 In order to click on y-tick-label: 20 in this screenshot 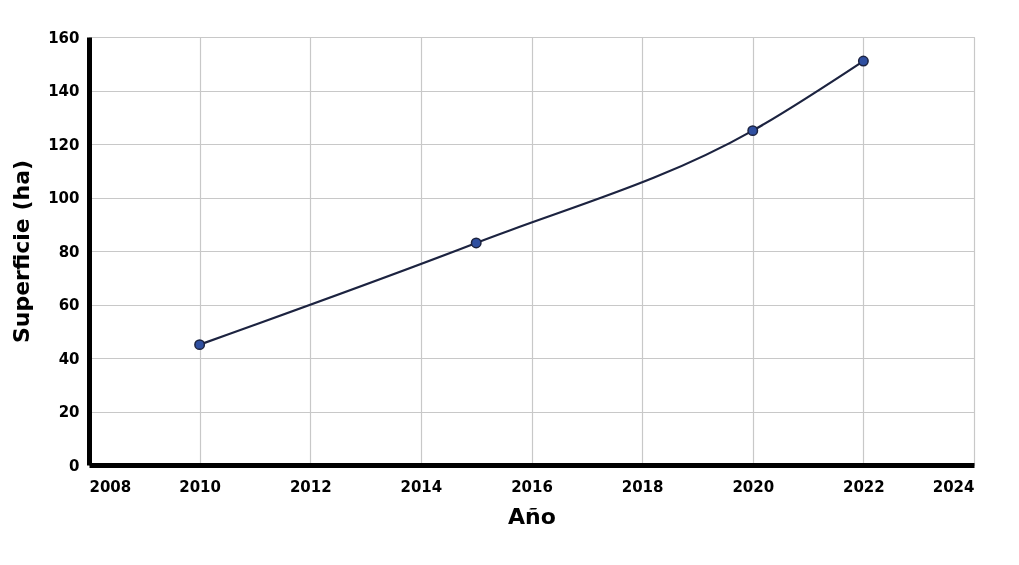, I will do `click(69, 412)`.